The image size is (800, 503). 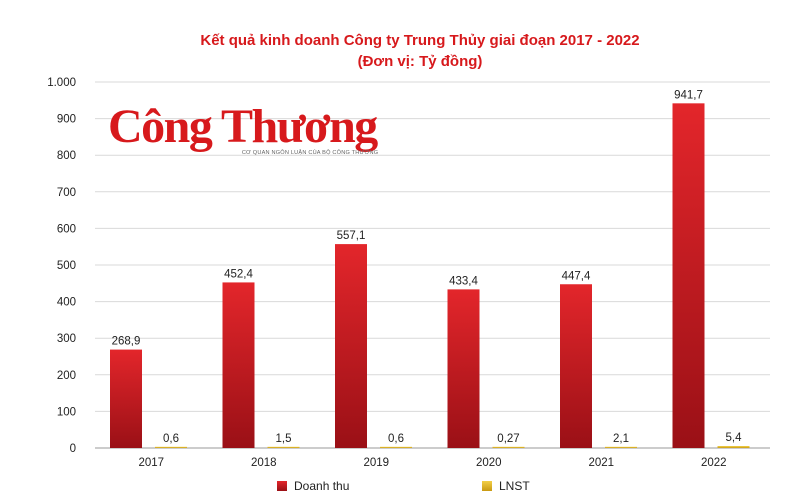 What do you see at coordinates (238, 274) in the screenshot?
I see `data-label-revenue: 452,4` at bounding box center [238, 274].